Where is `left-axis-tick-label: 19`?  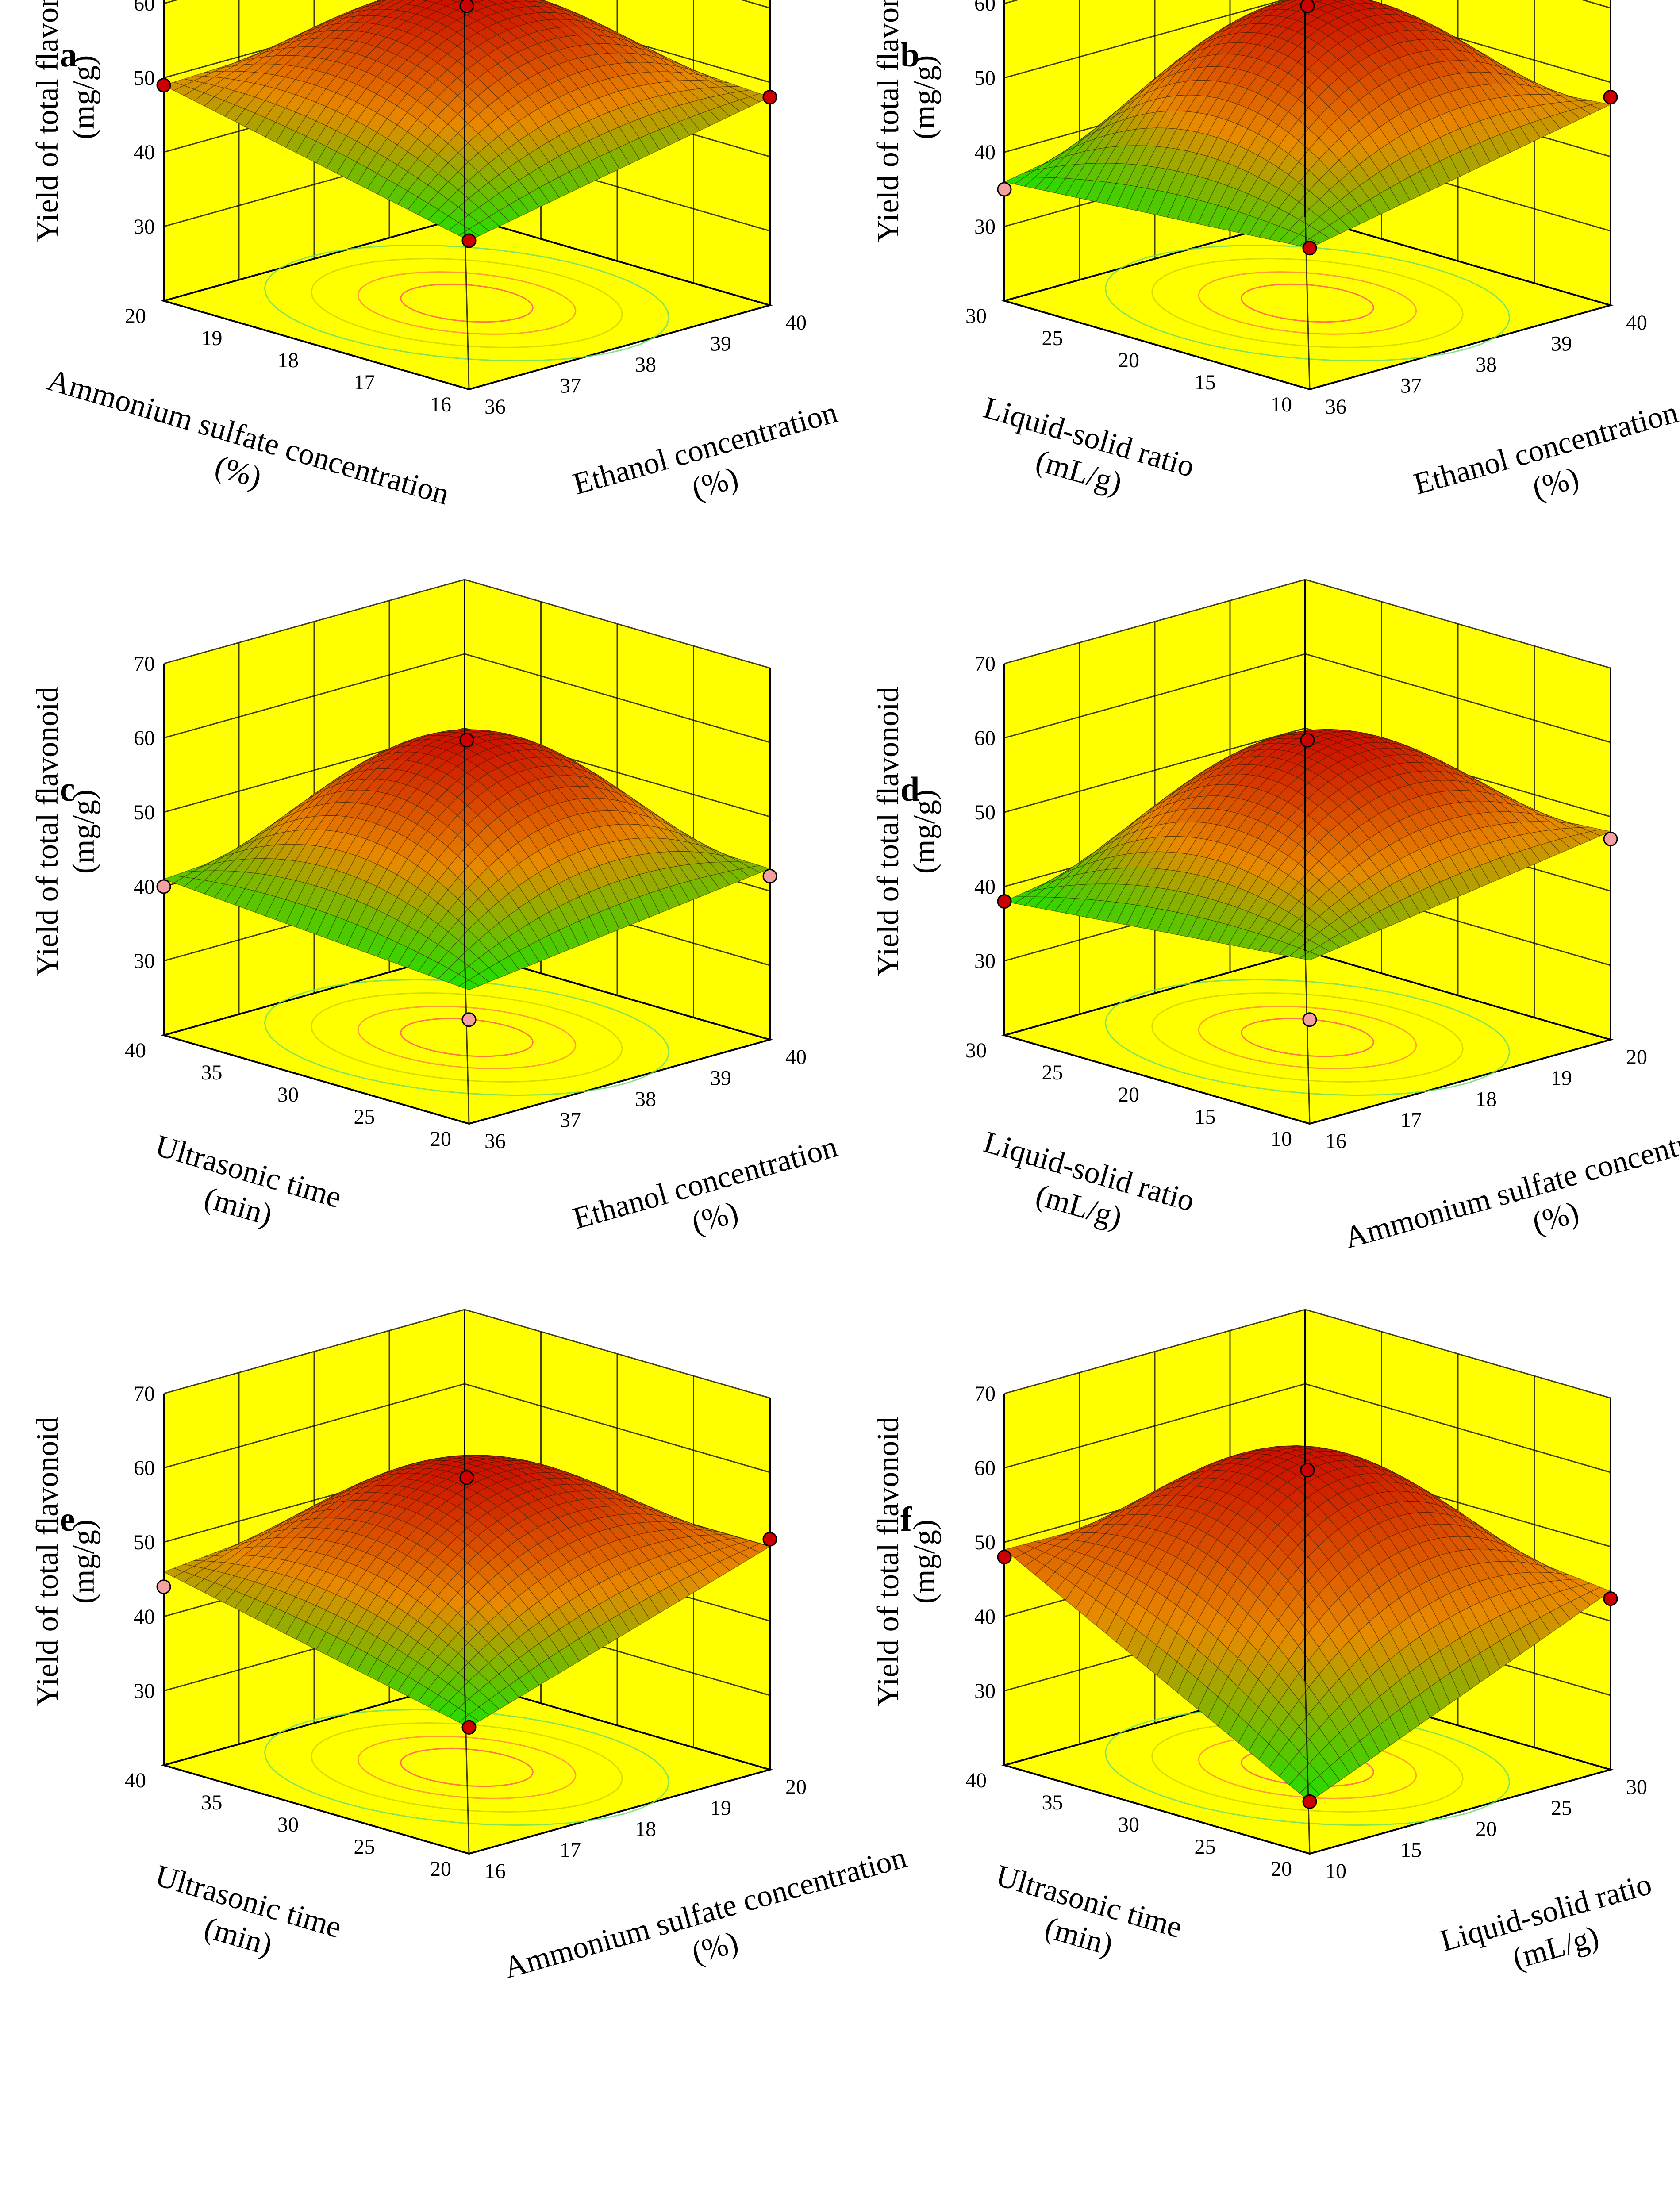 left-axis-tick-label: 19 is located at coordinates (212, 338).